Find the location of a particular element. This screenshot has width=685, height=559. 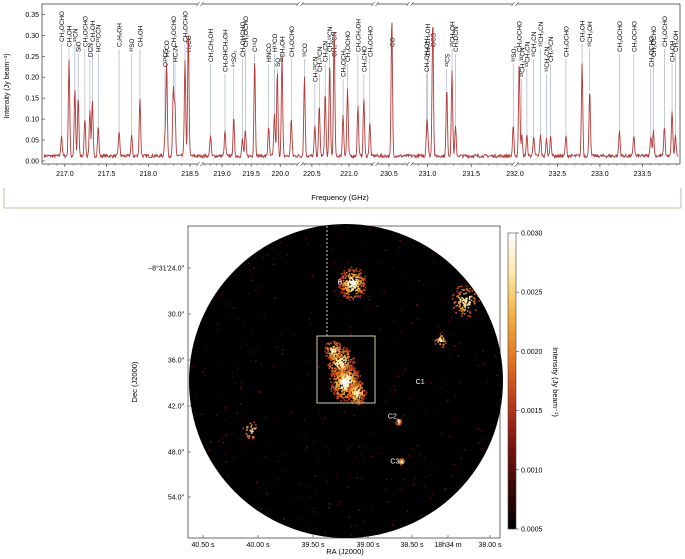

spectrum-x-tick-label: 220.5 is located at coordinates (312, 174).